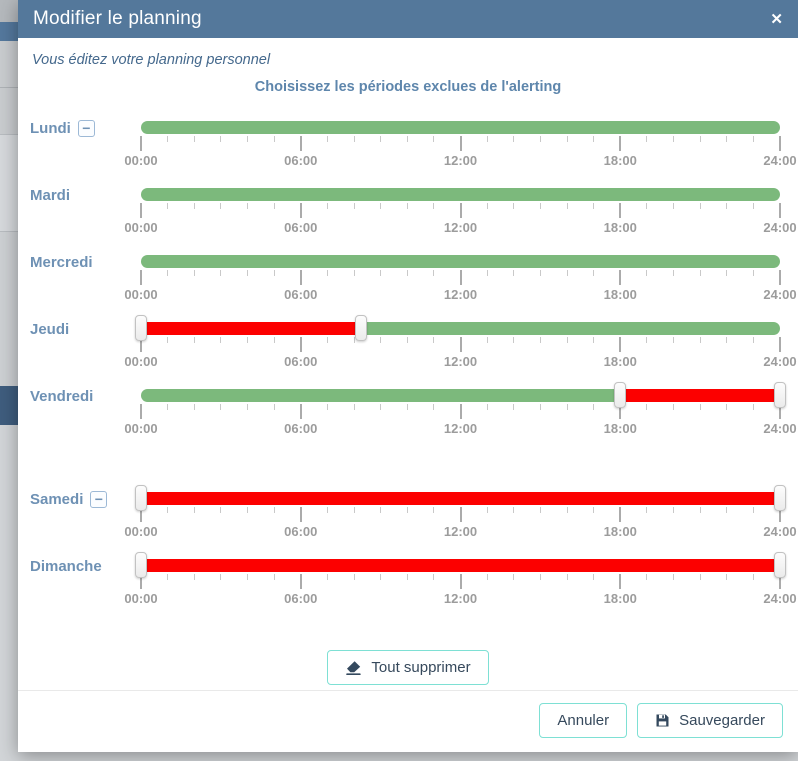  What do you see at coordinates (141, 160) in the screenshot?
I see `tick-label: 00:00` at bounding box center [141, 160].